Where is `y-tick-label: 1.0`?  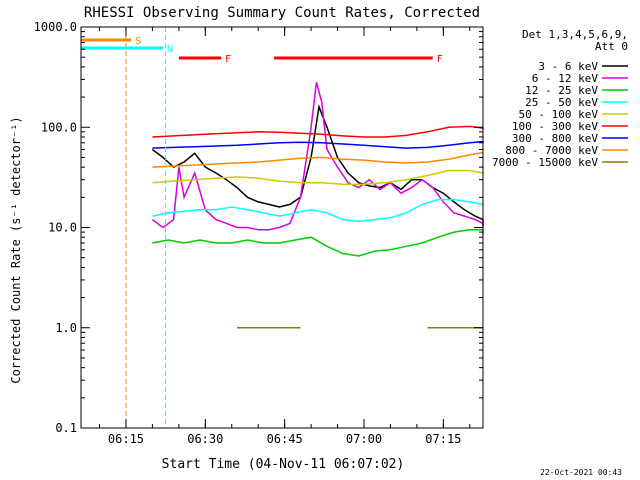
y-tick-label: 1.0 is located at coordinates (66, 328).